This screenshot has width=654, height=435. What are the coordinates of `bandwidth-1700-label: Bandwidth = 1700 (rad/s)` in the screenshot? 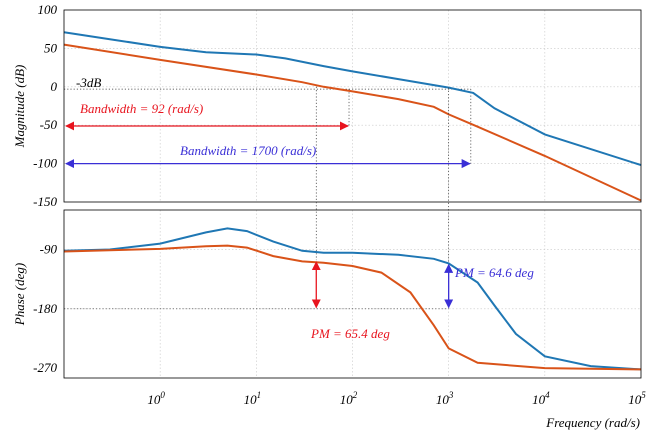 It's located at (248, 150).